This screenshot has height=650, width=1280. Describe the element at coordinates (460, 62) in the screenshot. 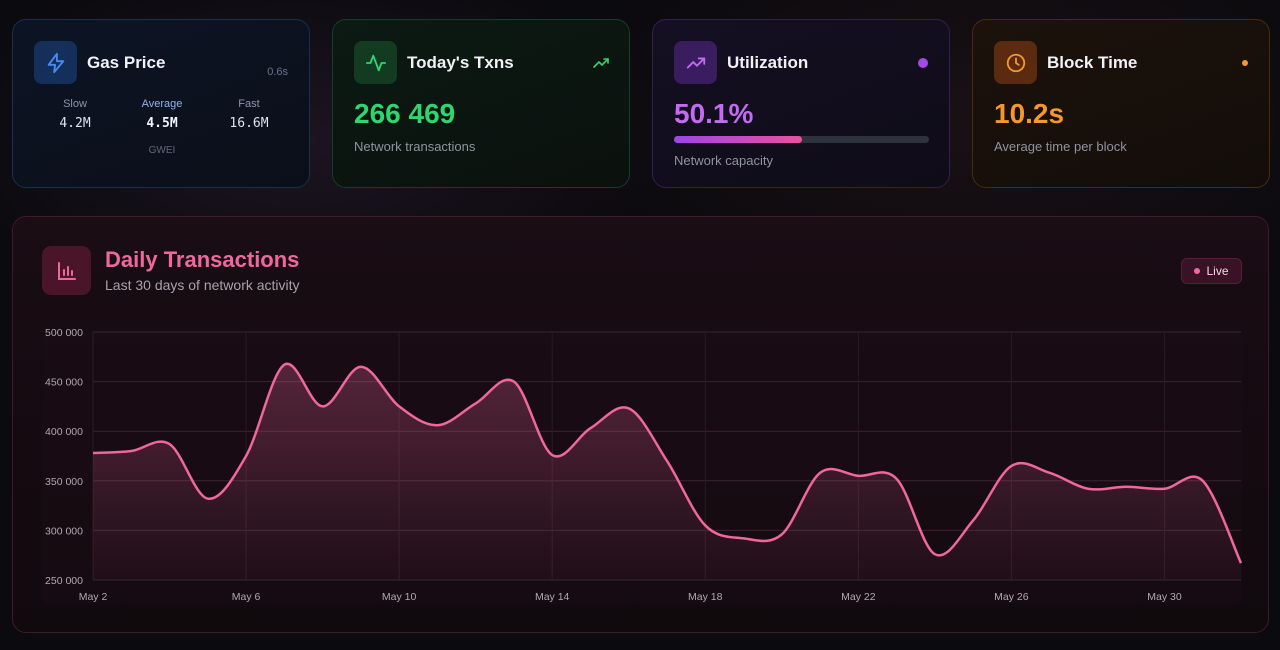

I see `todays-txns-title: Today's Txns` at that location.